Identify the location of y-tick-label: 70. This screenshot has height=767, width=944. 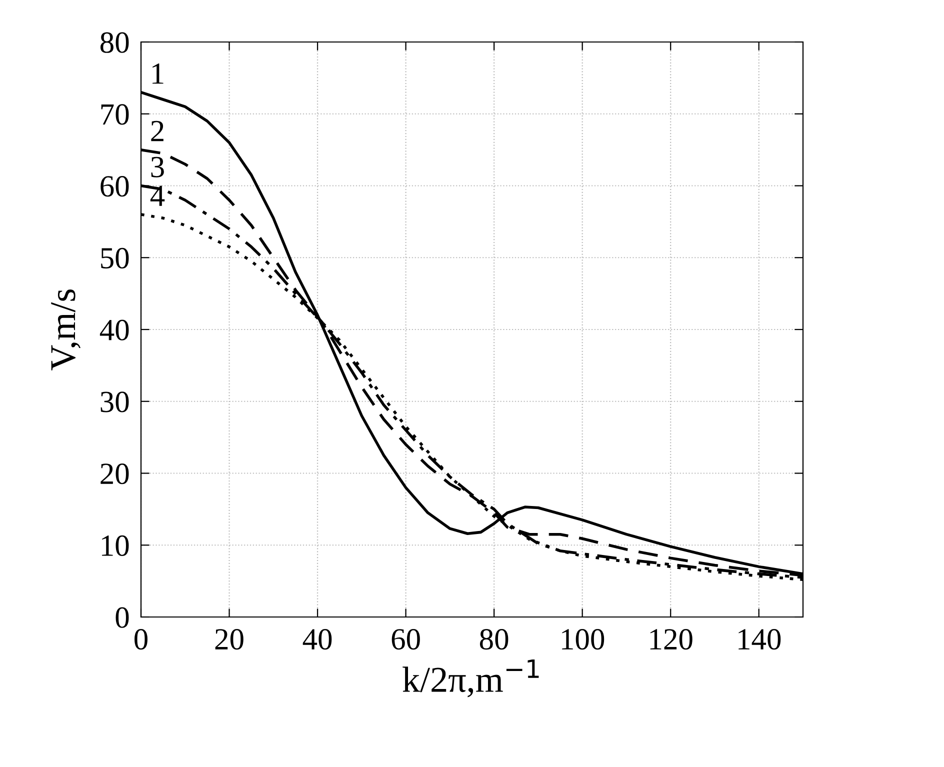
(115, 114).